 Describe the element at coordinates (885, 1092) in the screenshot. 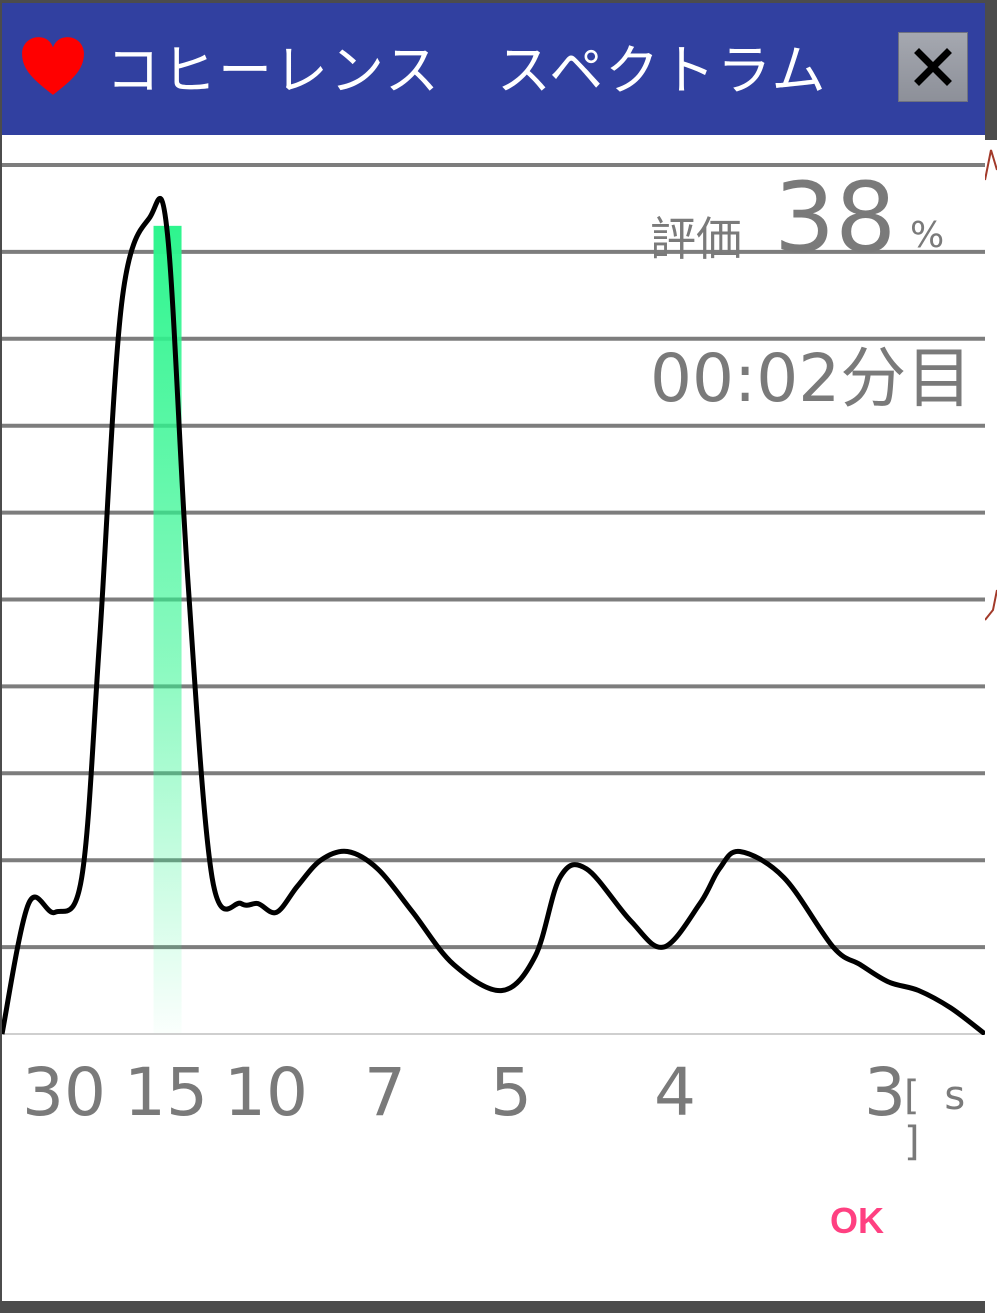

I see `x-tick-label: 3` at that location.